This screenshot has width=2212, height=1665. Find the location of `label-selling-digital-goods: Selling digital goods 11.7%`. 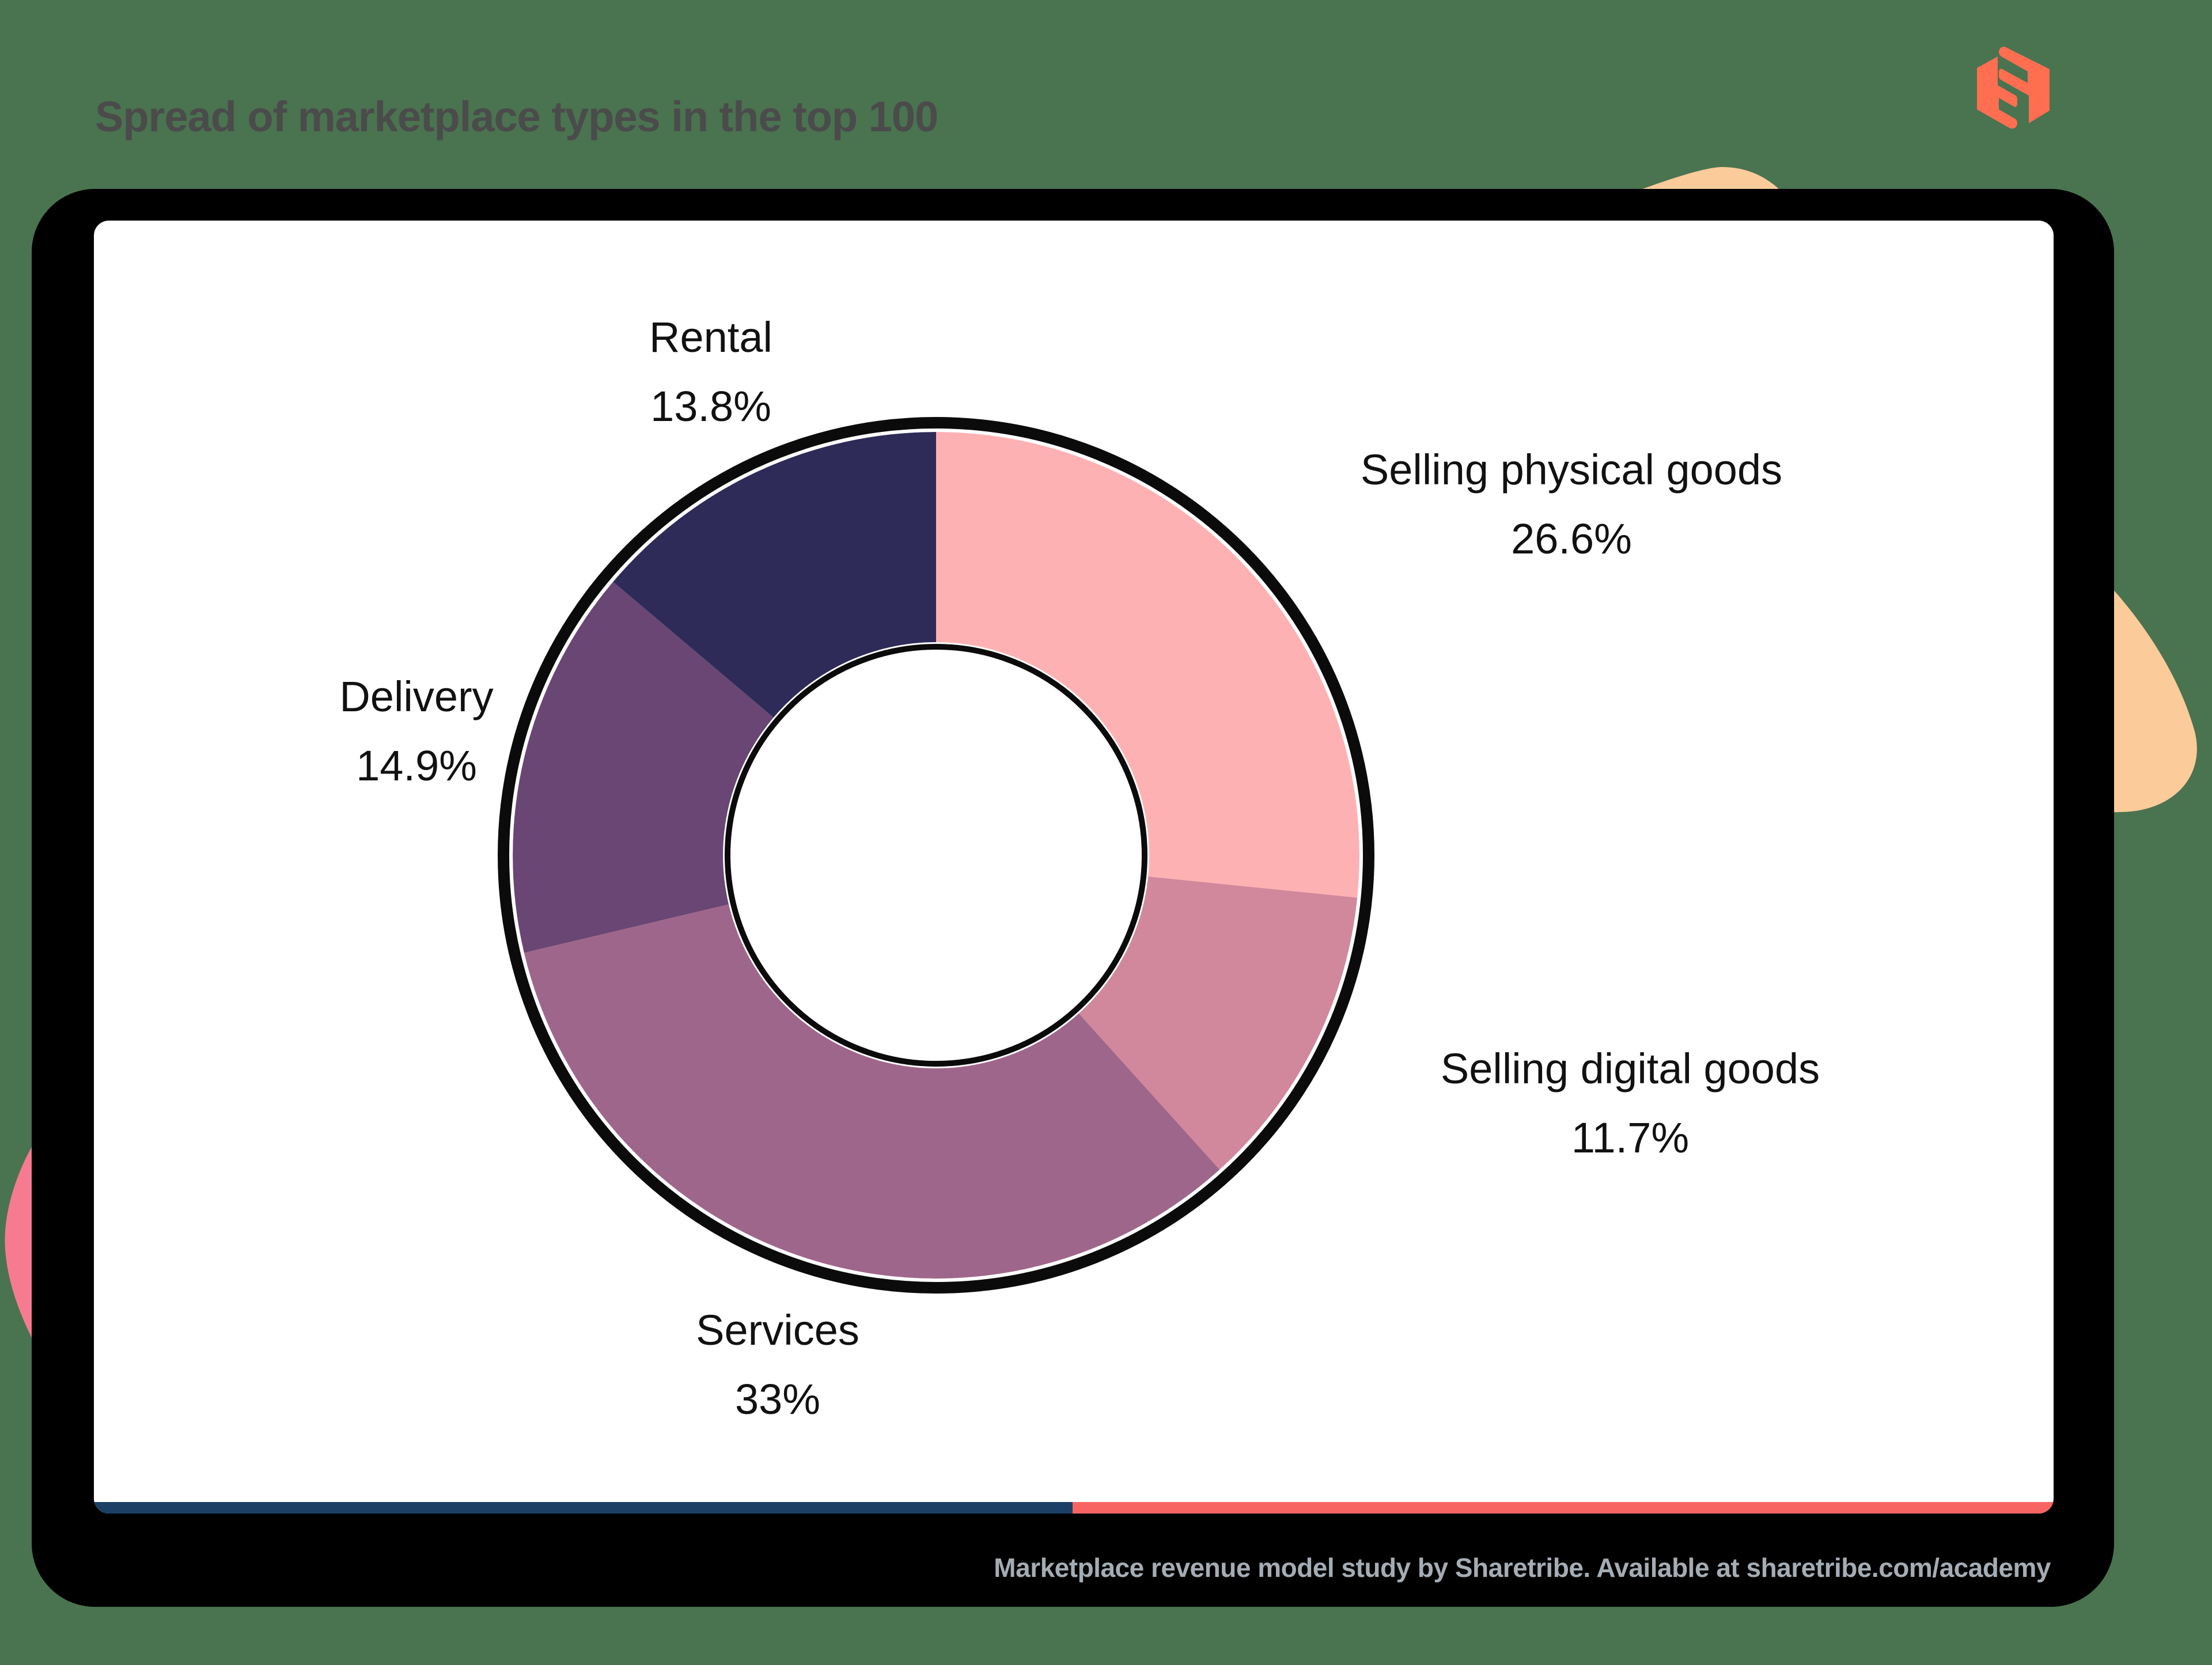

label-selling-digital-goods: Selling digital goods 11.7% is located at coordinates (1630, 1103).